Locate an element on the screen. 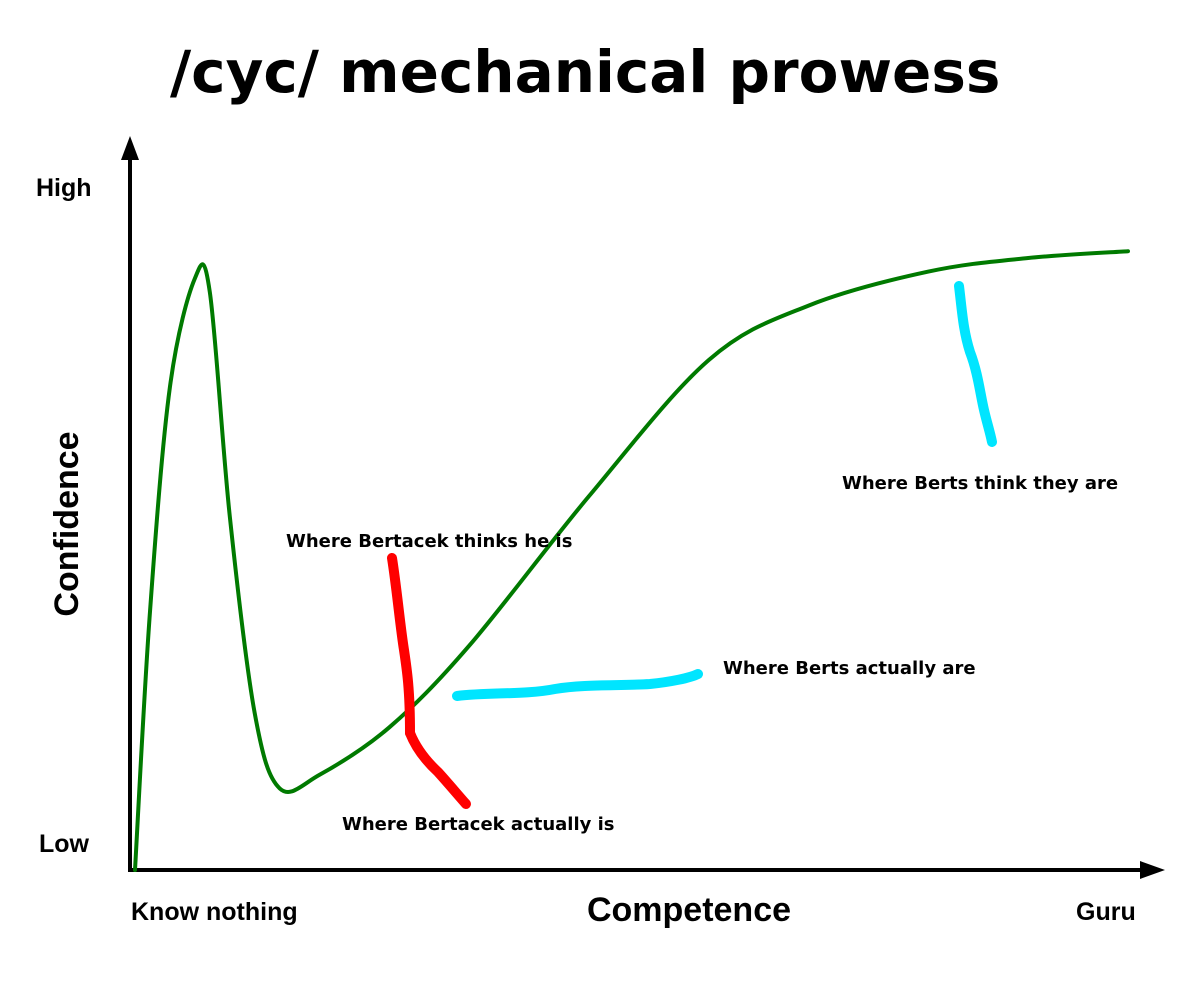 The image size is (1200, 999). y-tick-label-low: Low is located at coordinates (64, 844).